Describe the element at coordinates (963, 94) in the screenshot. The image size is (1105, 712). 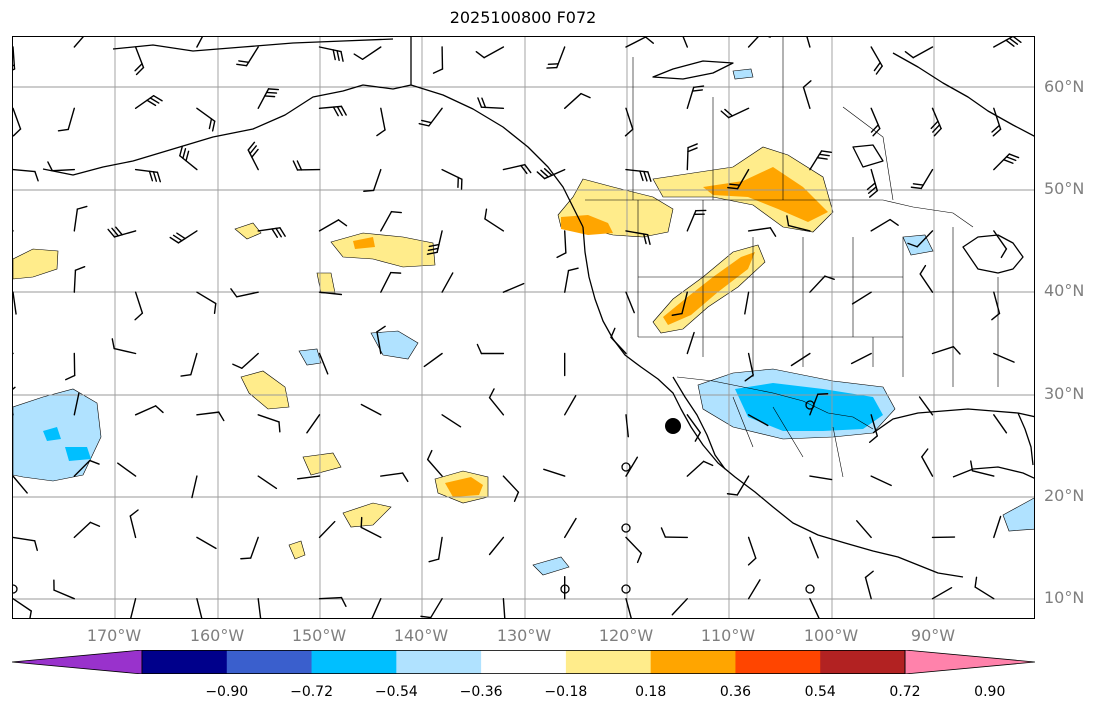
I see `hudson-bay-coast` at that location.